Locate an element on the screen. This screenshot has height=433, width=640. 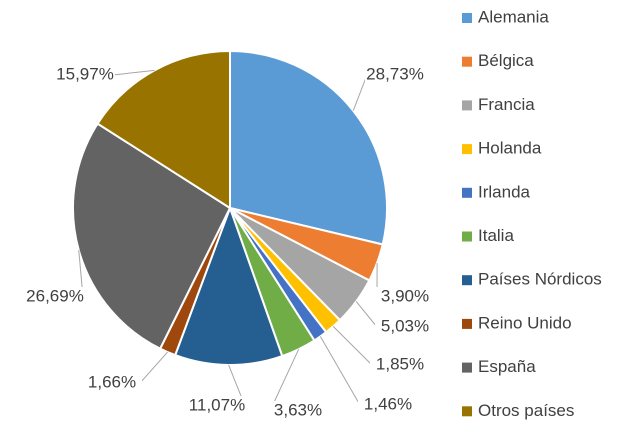
data-label: 1,46% is located at coordinates (388, 403).